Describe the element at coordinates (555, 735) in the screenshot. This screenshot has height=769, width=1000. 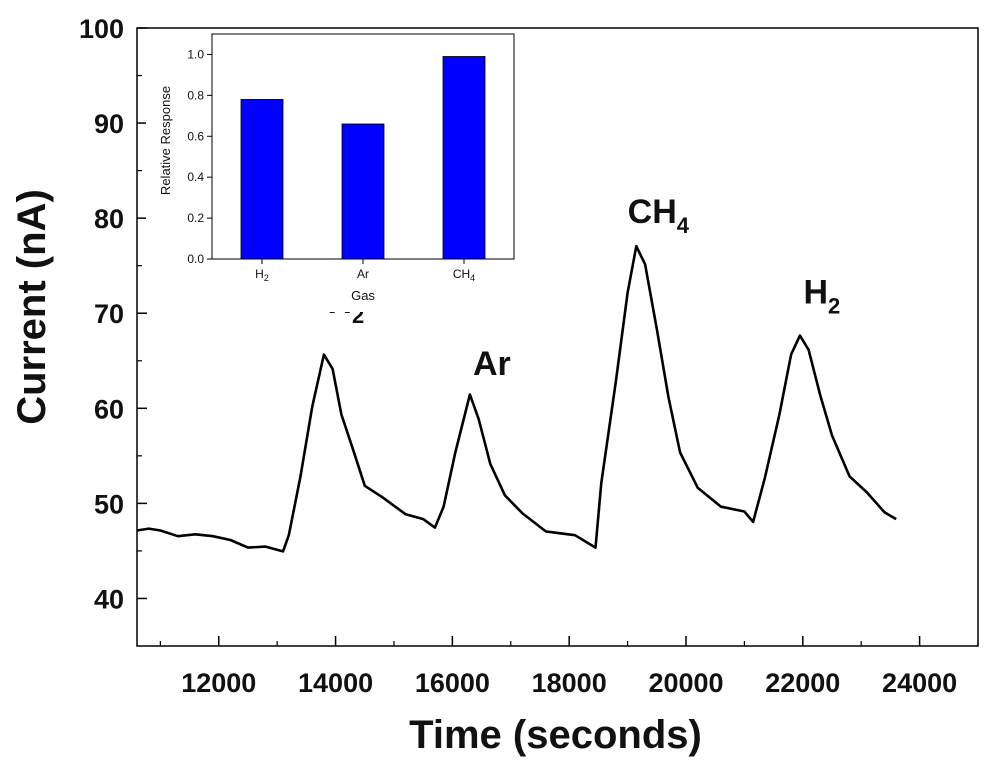
I see `x-axis-title: Time (seconds)` at that location.